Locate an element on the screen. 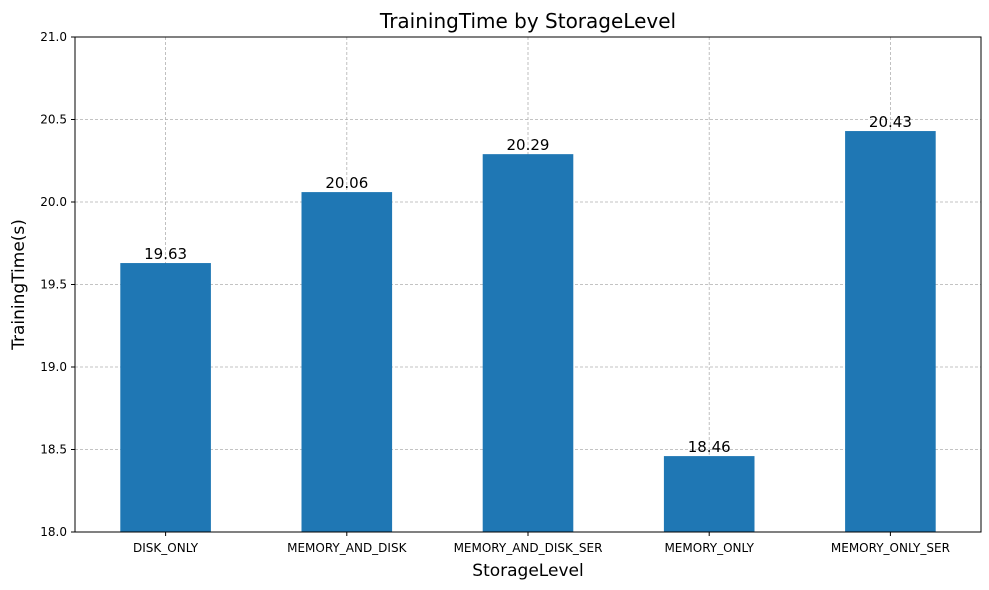 This screenshot has width=989, height=590. y-tick-label: 20.0 is located at coordinates (53, 202).